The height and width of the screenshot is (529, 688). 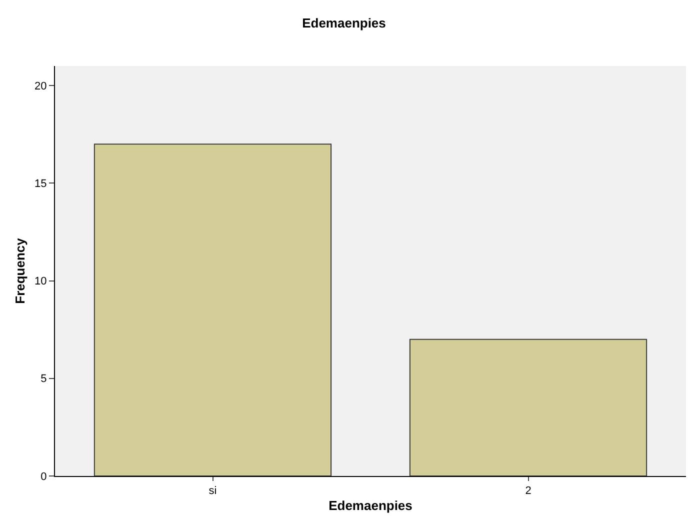 What do you see at coordinates (528, 491) in the screenshot?
I see `x-tick-label: 2` at bounding box center [528, 491].